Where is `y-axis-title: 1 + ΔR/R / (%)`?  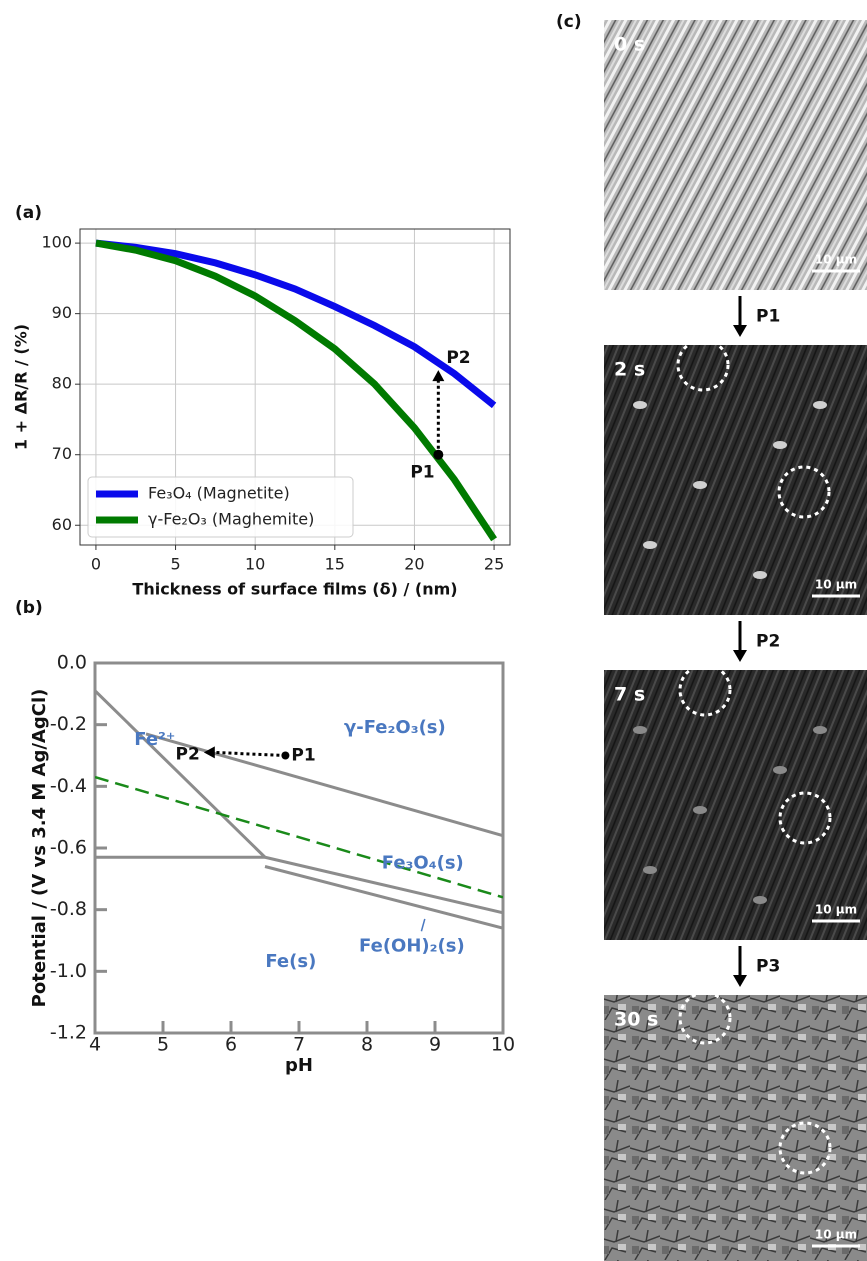 y-axis-title: 1 + ΔR/R / (%) is located at coordinates (21, 387).